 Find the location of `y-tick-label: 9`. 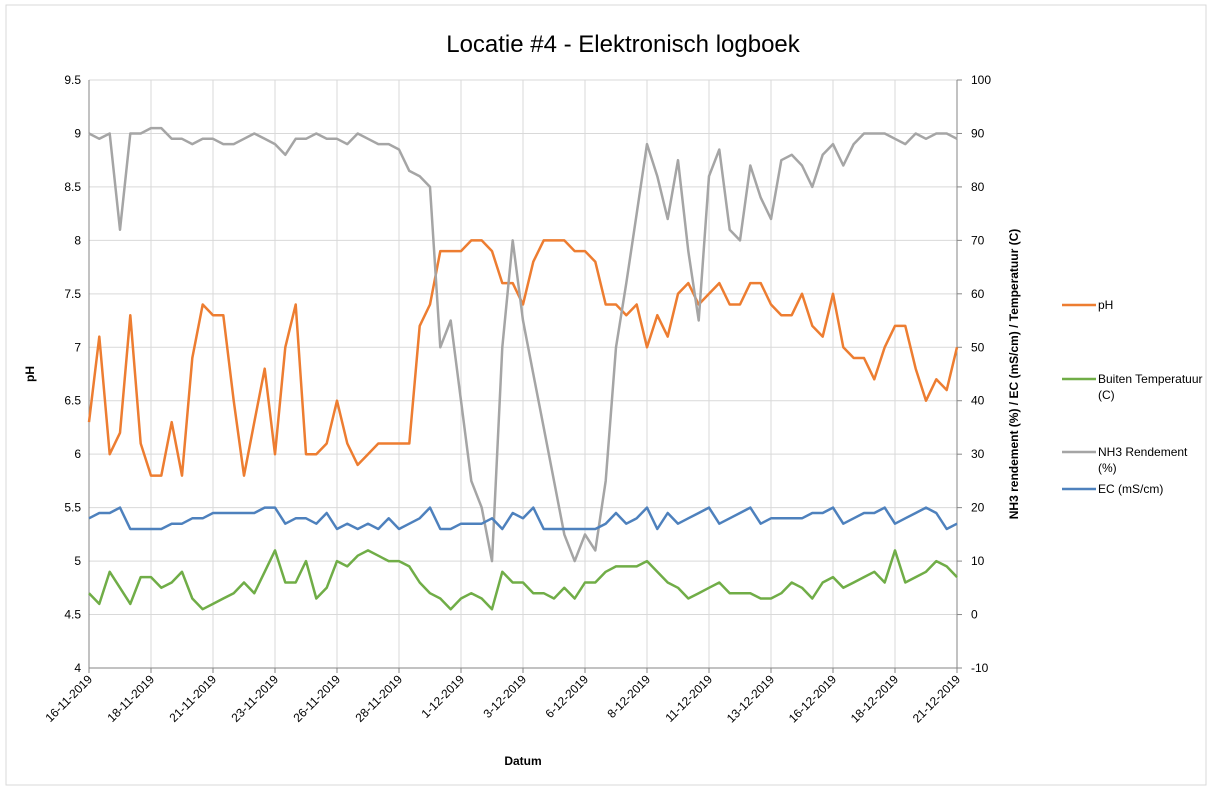

y-tick-label: 9 is located at coordinates (77, 133).